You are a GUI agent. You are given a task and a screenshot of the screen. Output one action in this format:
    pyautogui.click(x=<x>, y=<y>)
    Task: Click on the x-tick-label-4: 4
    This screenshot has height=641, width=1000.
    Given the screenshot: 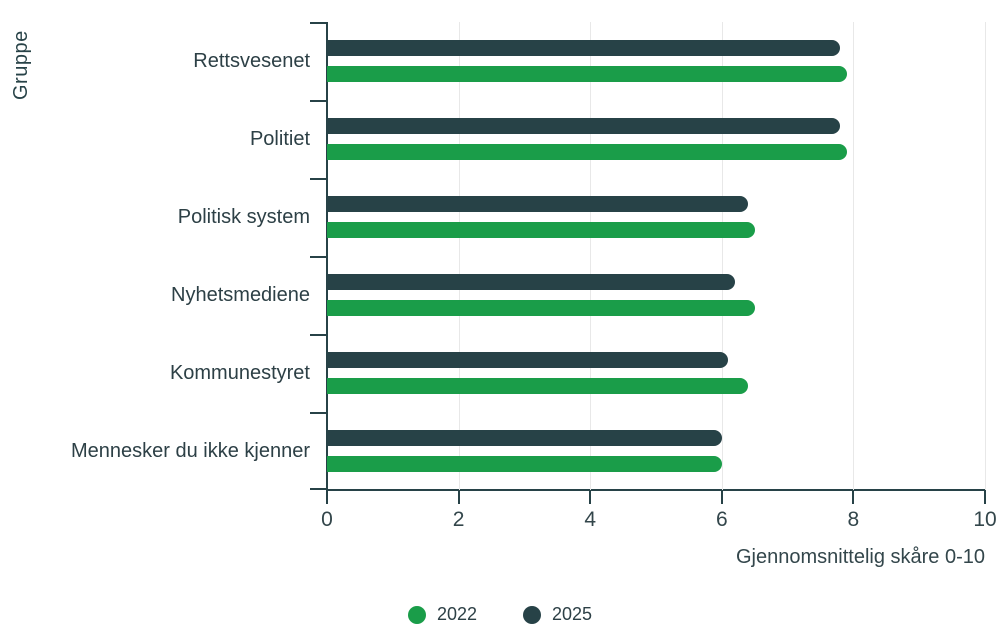 What is the action you would take?
    pyautogui.click(x=590, y=519)
    